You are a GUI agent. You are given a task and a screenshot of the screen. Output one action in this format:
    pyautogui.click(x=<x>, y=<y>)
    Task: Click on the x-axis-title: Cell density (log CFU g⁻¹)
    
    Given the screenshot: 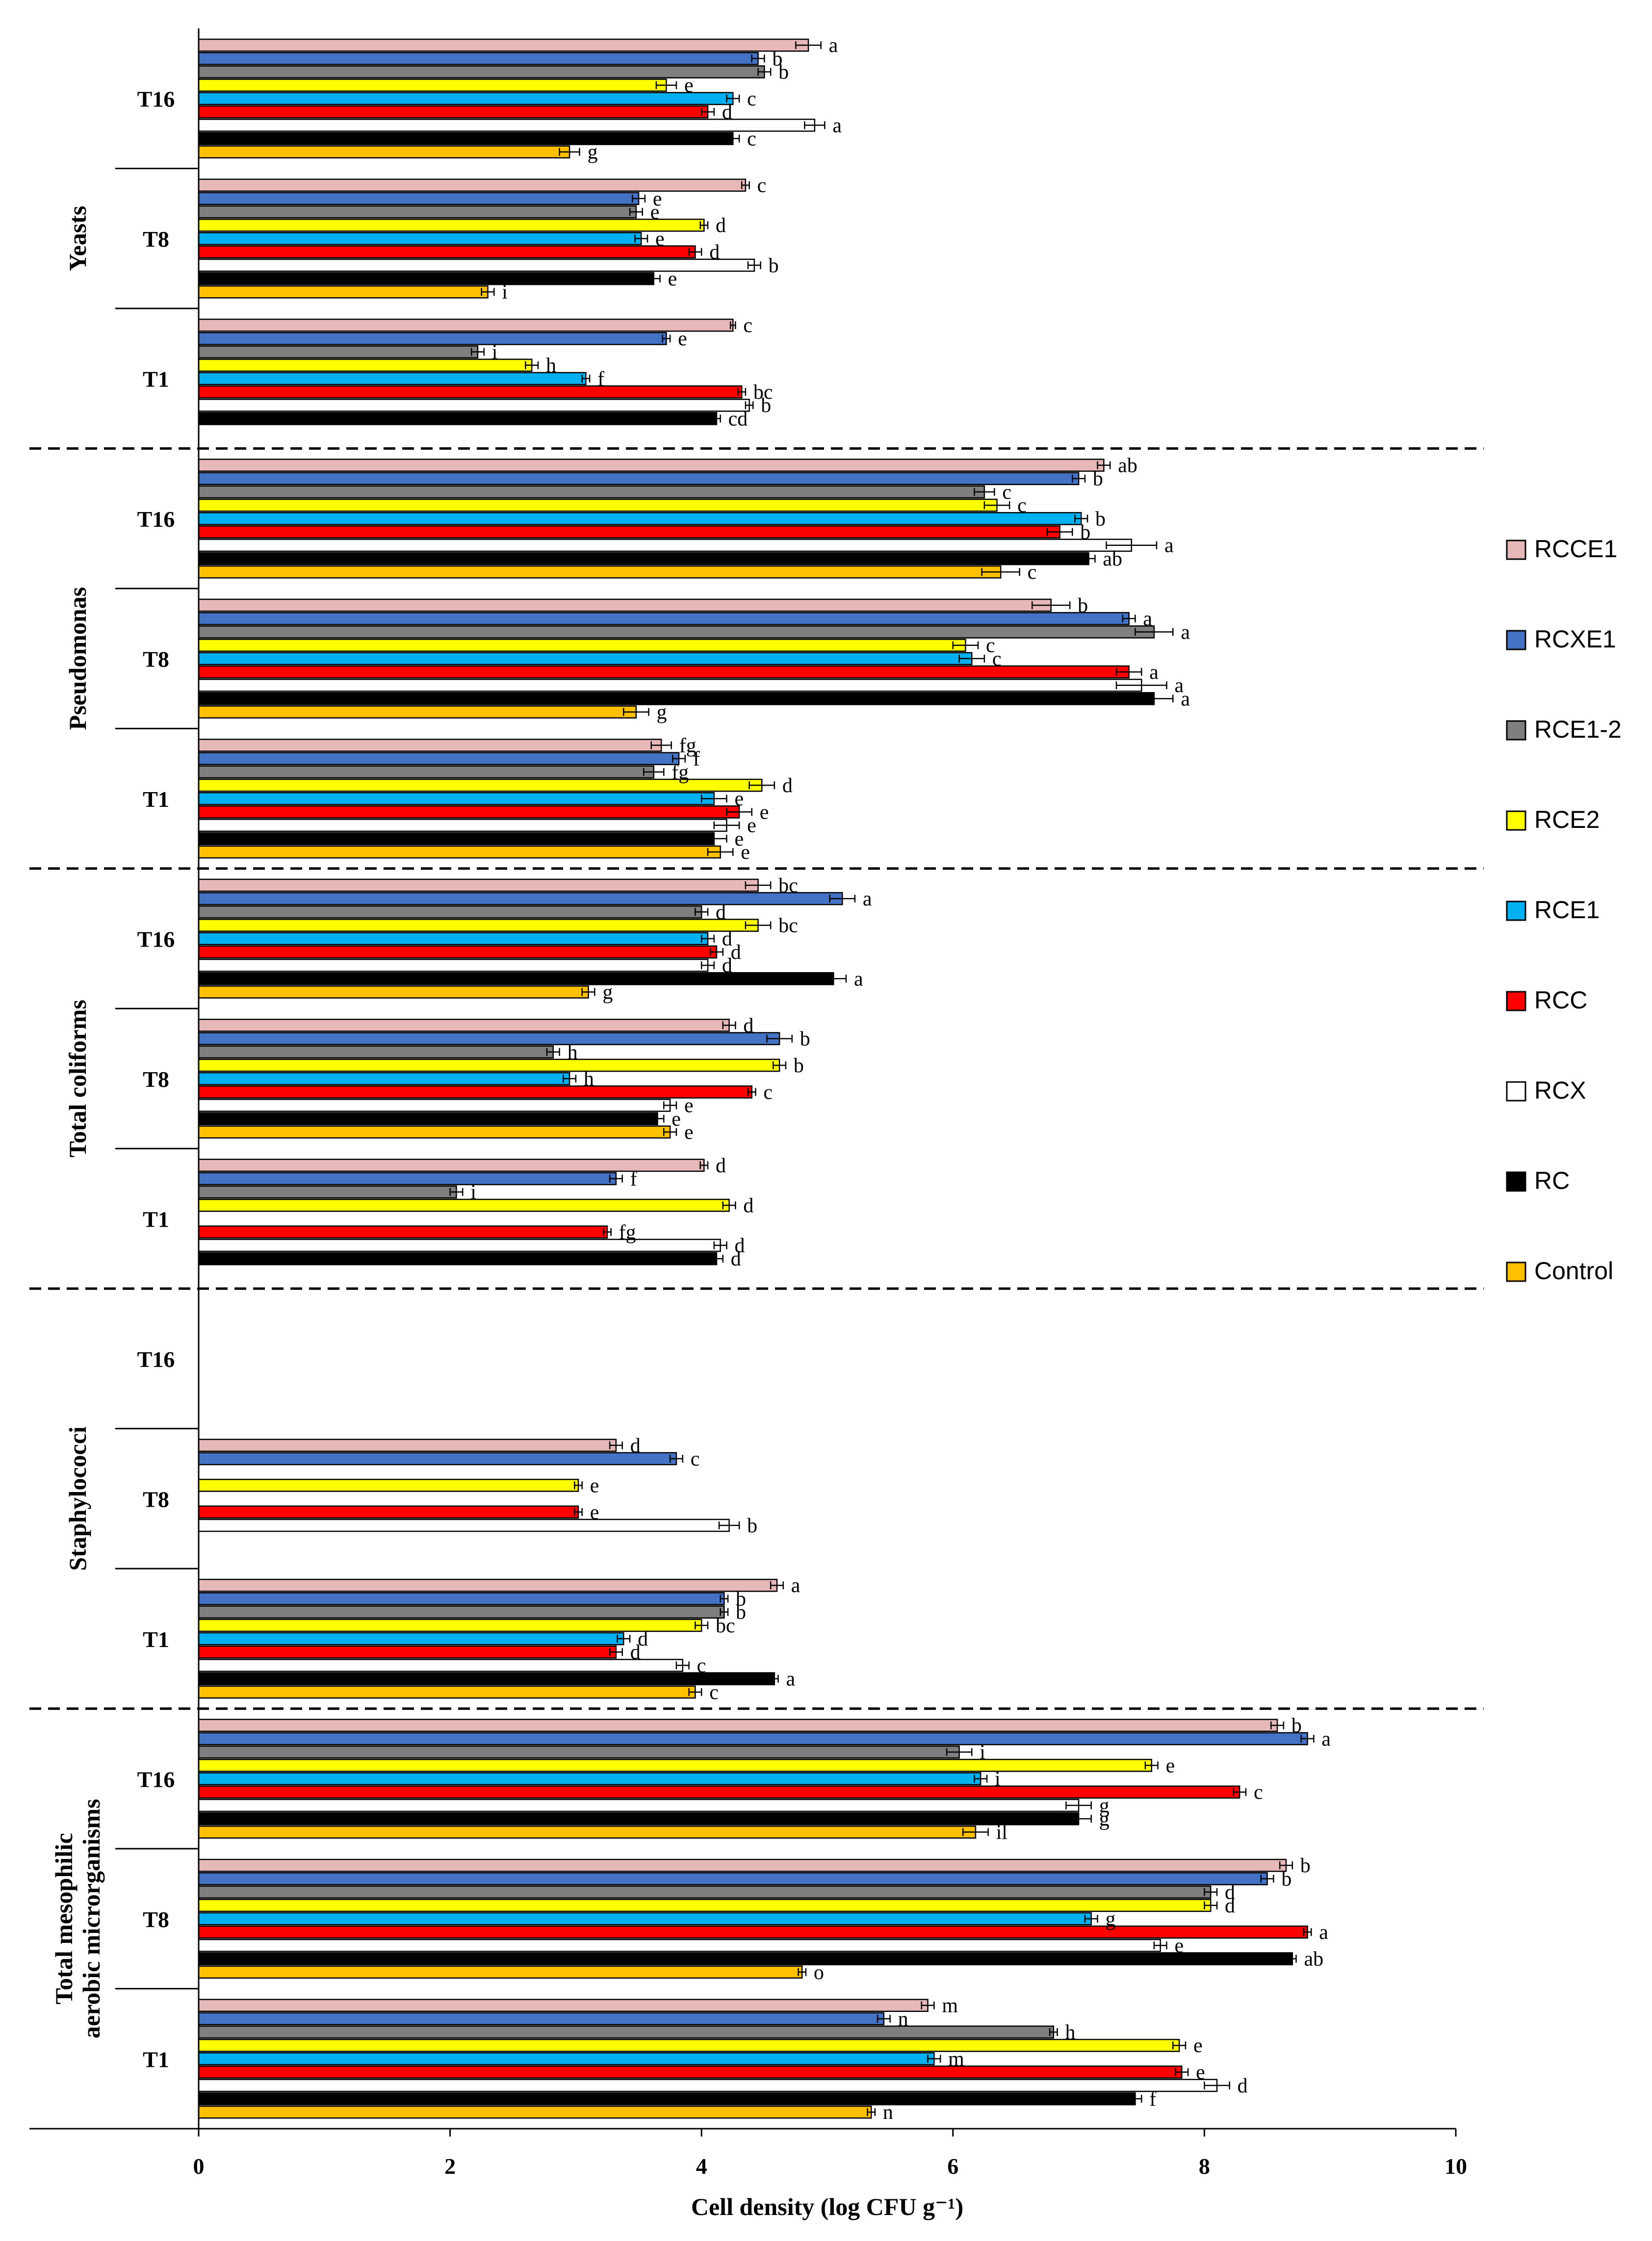 What is the action you would take?
    pyautogui.click(x=827, y=2206)
    